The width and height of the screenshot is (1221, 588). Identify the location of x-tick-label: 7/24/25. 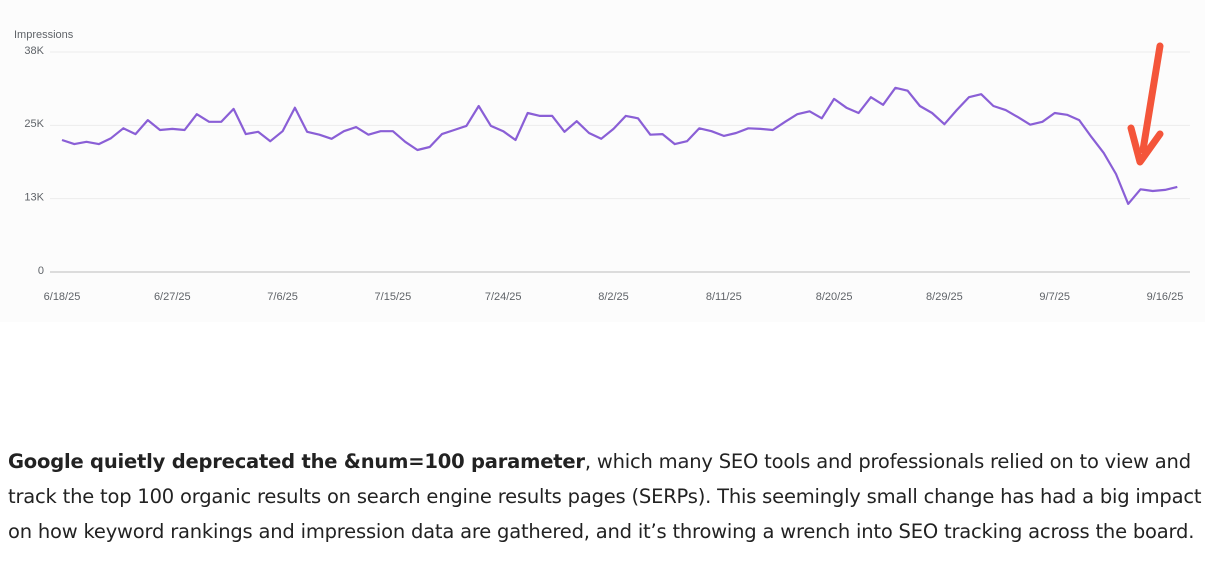
(503, 297).